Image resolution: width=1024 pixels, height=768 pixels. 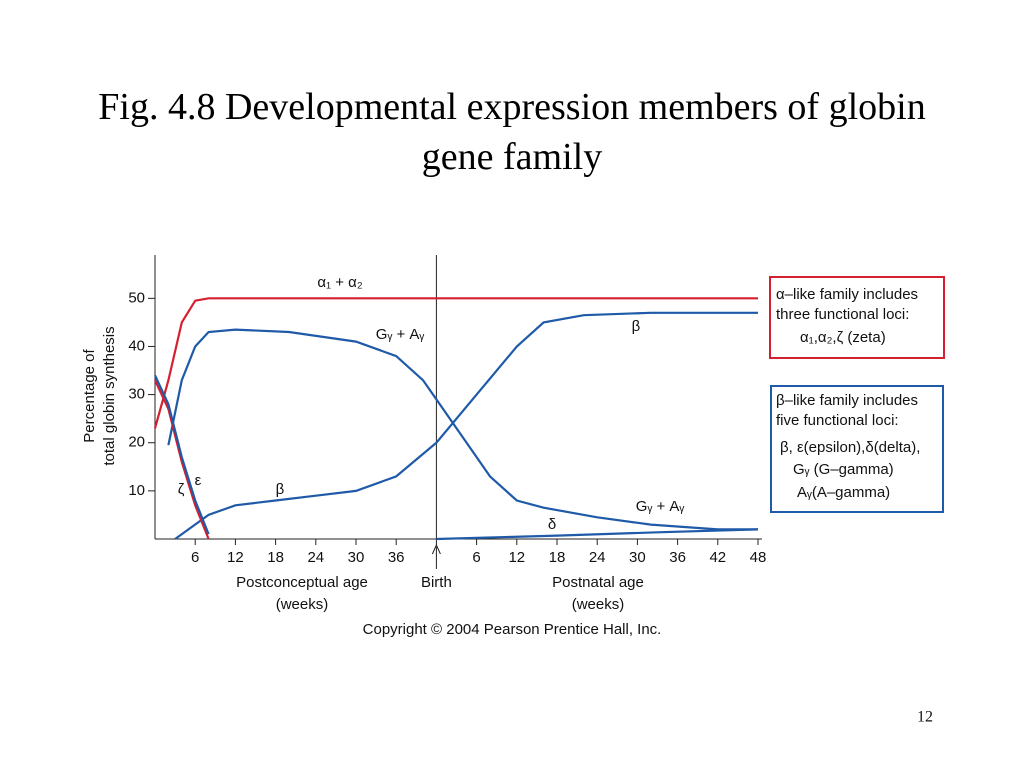 What do you see at coordinates (136, 345) in the screenshot?
I see `y-tick-label: 40` at bounding box center [136, 345].